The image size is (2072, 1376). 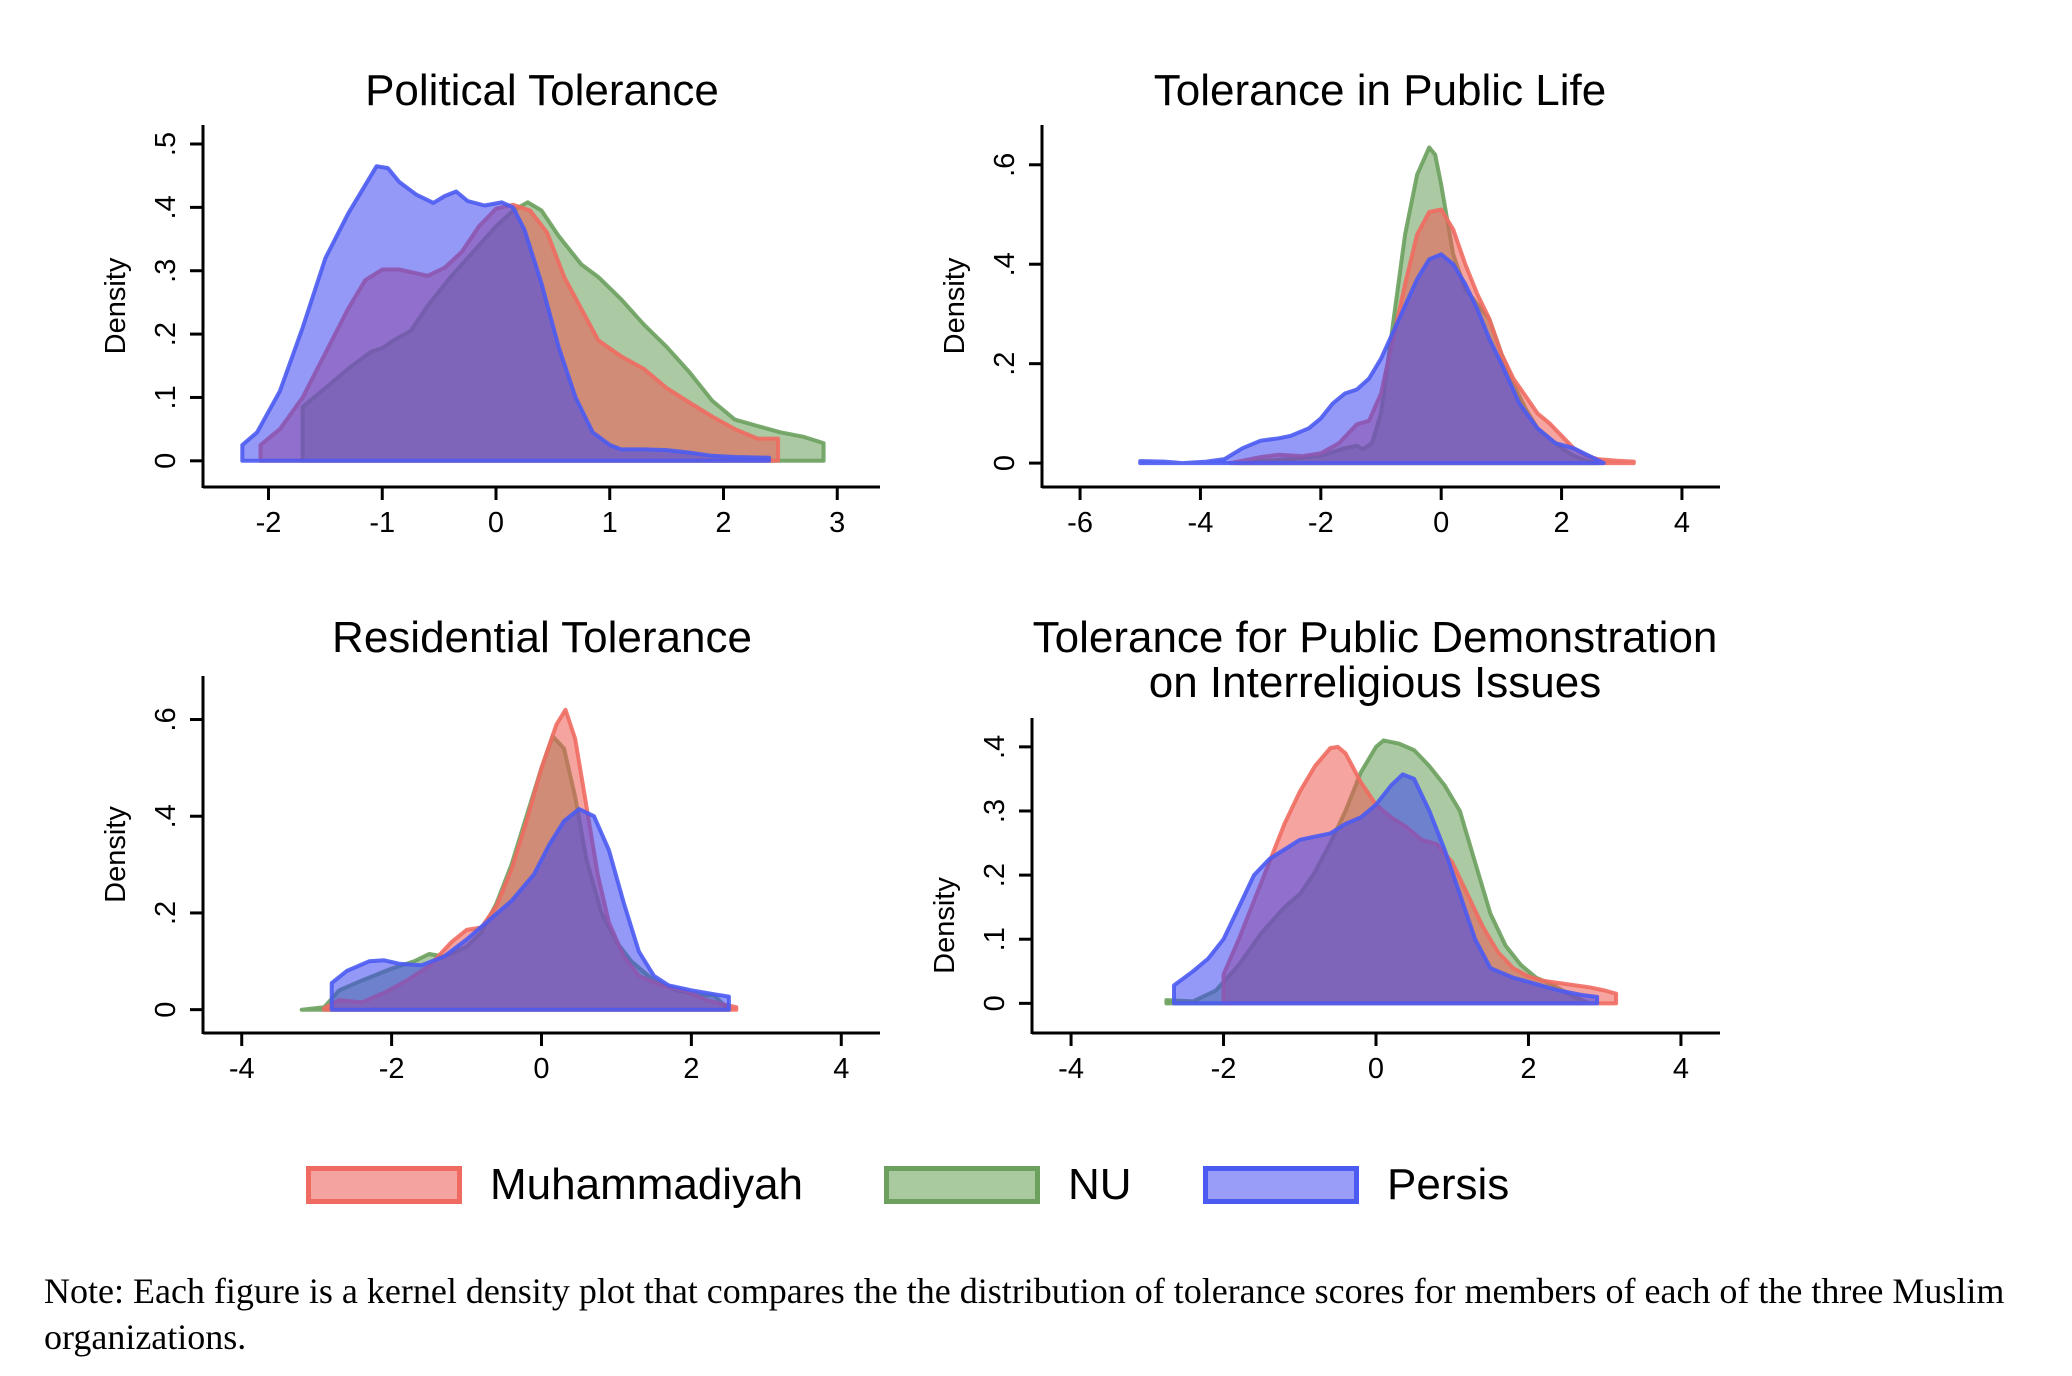 What do you see at coordinates (1380, 90) in the screenshot?
I see `panel-title: Tolerance in Public Life` at bounding box center [1380, 90].